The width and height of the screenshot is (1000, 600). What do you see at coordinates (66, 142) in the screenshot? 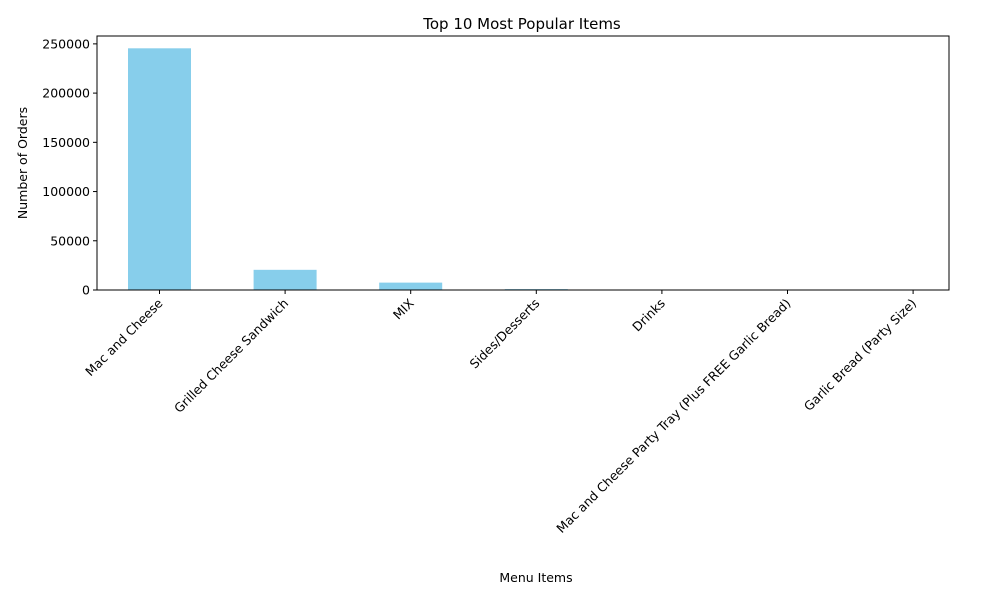
I see `y-tick-label: 150000` at bounding box center [66, 142].